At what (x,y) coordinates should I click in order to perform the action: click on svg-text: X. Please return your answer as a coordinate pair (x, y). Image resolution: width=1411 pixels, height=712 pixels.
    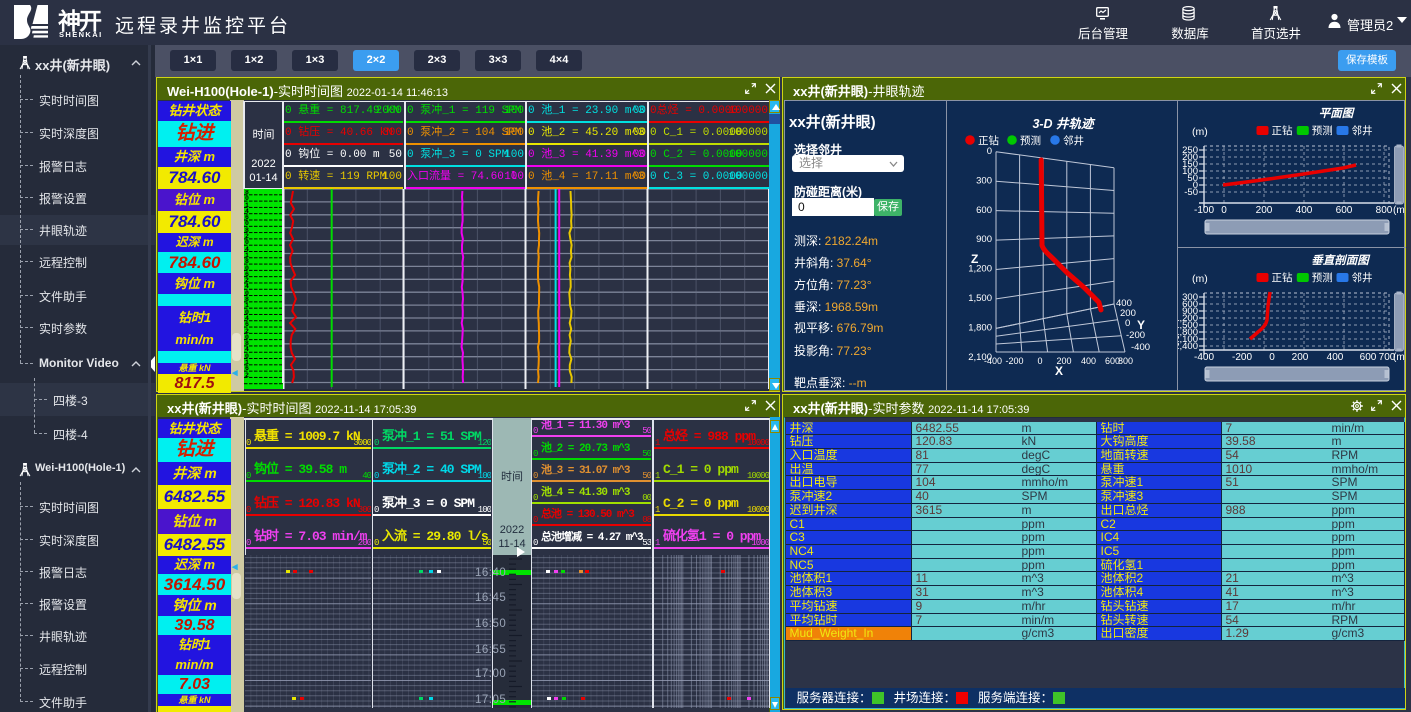
    Looking at the image, I should click on (1059, 371).